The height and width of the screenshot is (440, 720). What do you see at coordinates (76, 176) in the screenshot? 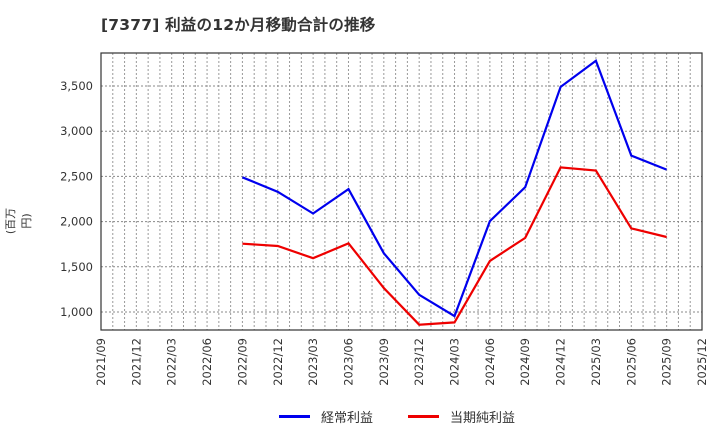
I see `y-tick-label: 2,500` at bounding box center [76, 176].